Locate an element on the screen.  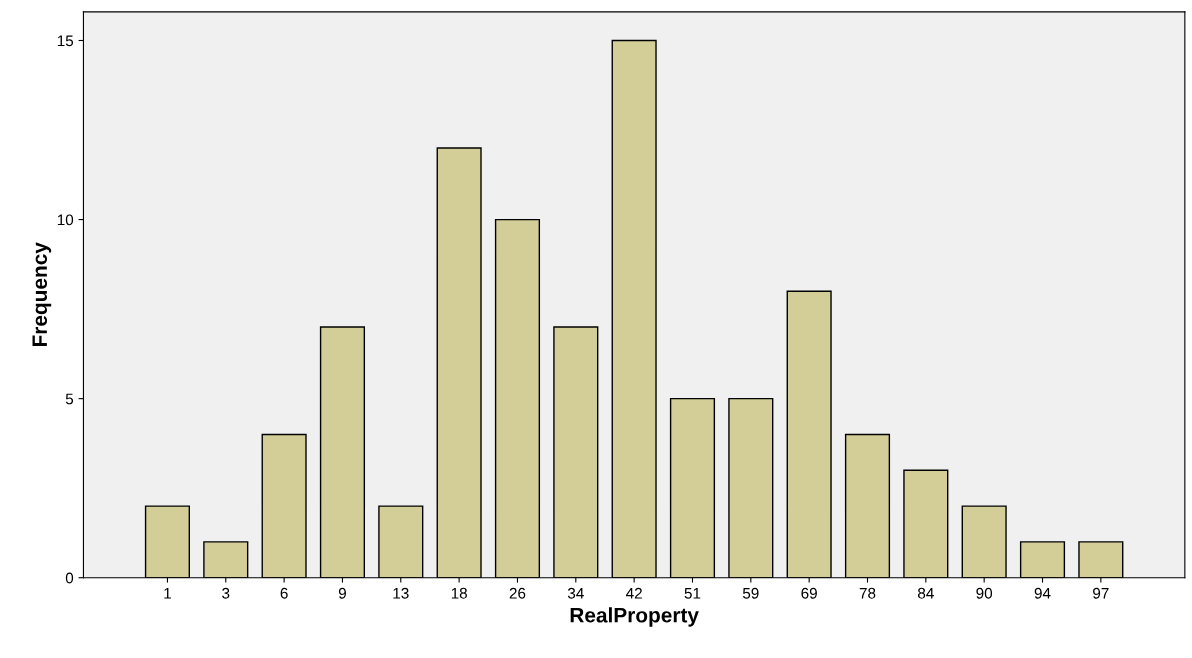
x-tick-label: 51 is located at coordinates (692, 593).